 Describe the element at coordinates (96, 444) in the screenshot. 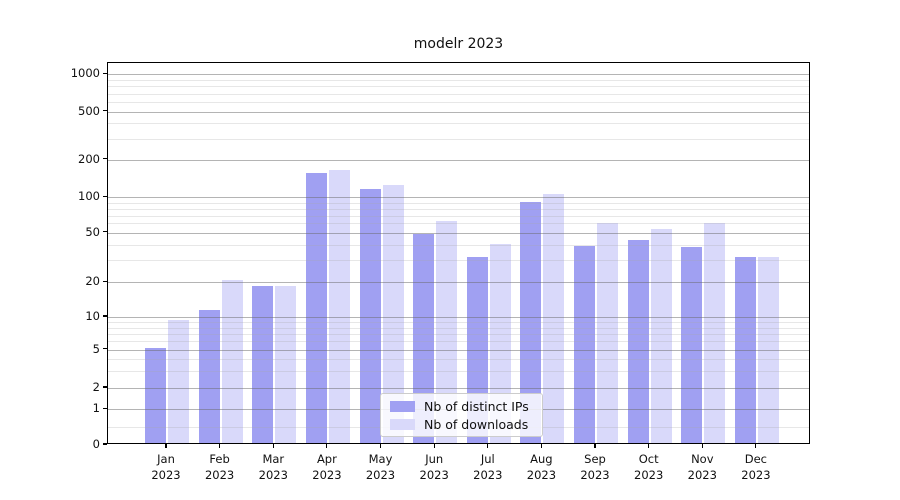

I see `y-tick-label-0: 0` at that location.